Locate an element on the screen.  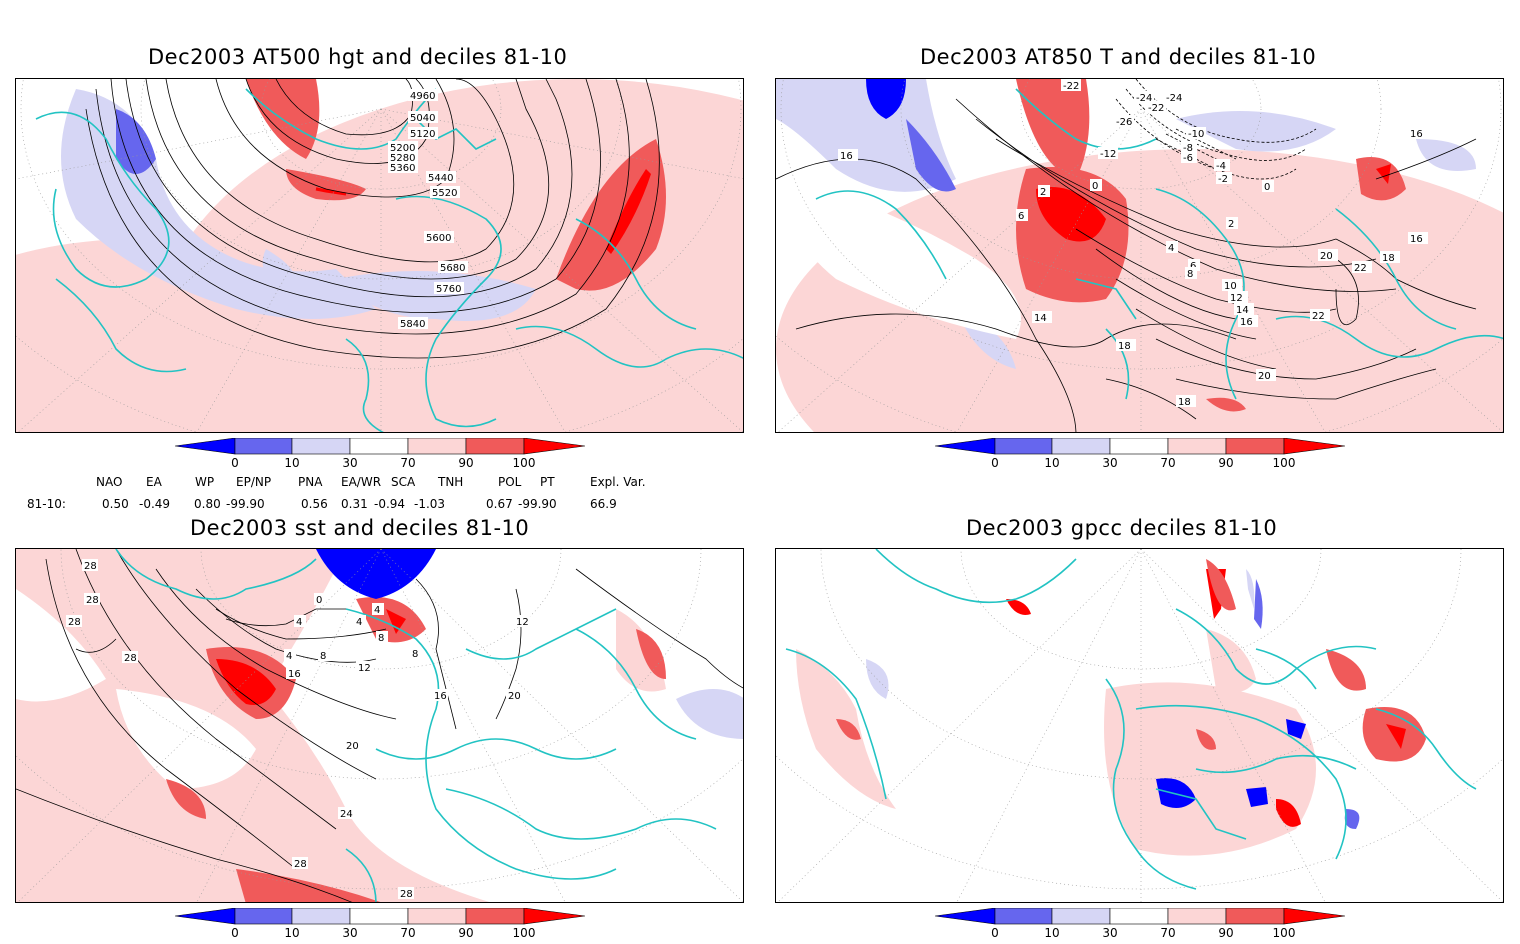
colorbar-hgt500-svg: 0 10 30 70 90 100 is located at coordinates (380, 453).